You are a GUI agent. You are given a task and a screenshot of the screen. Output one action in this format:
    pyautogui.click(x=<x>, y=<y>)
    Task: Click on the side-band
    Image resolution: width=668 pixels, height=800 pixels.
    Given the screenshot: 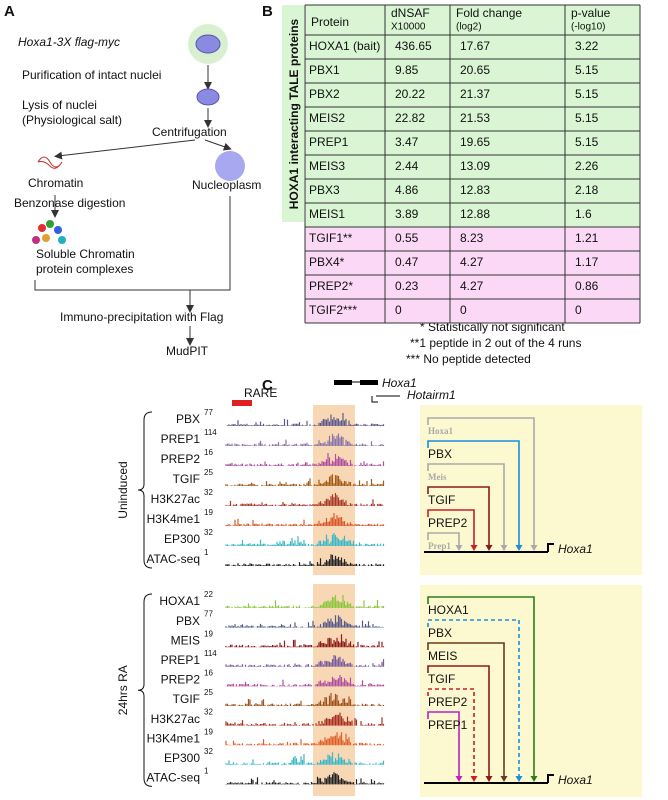 What is the action you would take?
    pyautogui.click(x=293, y=113)
    